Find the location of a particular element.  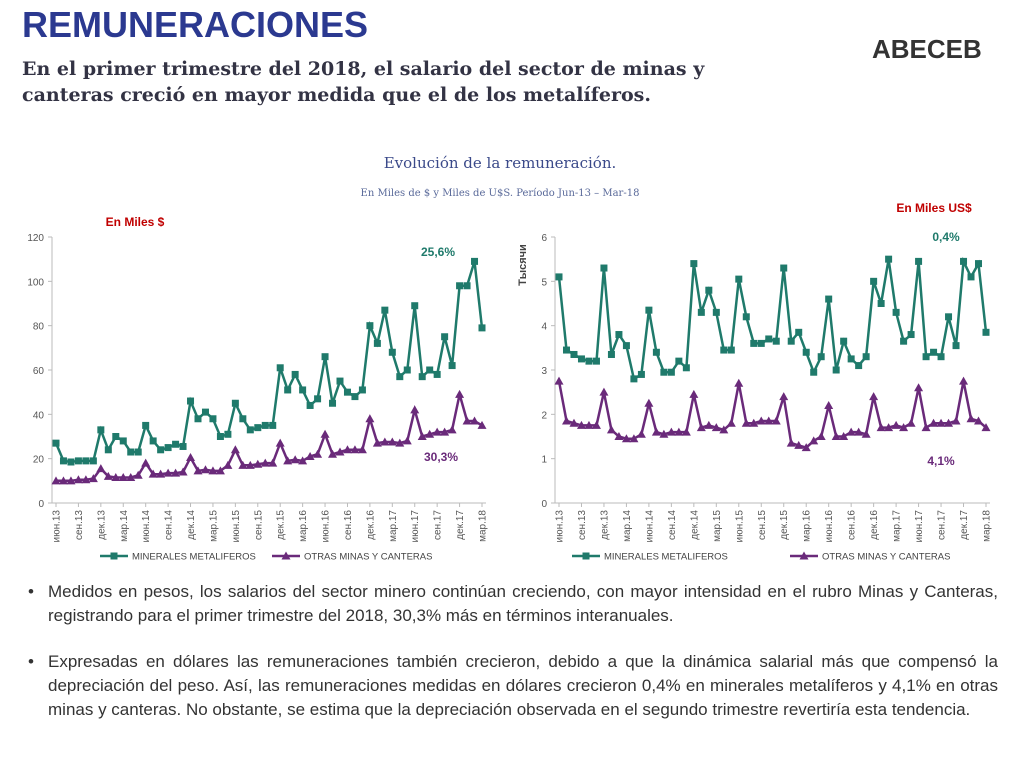

annotation: En Miles $ is located at coordinates (135, 222).